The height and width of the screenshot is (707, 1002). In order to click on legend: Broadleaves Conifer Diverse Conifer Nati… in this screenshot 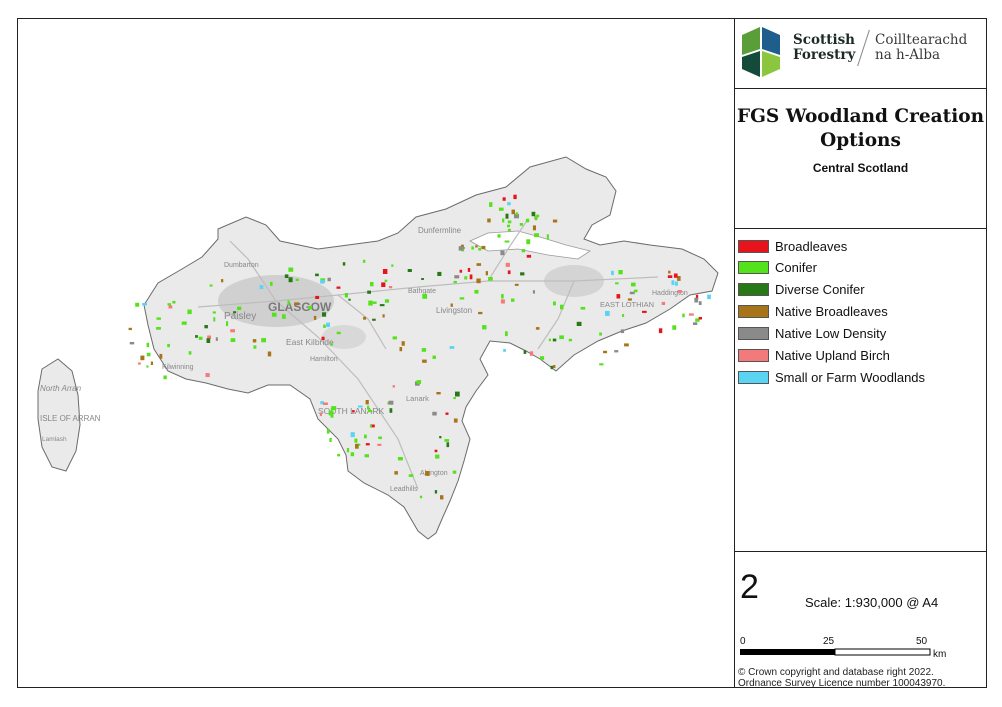, I will do `click(860, 390)`.